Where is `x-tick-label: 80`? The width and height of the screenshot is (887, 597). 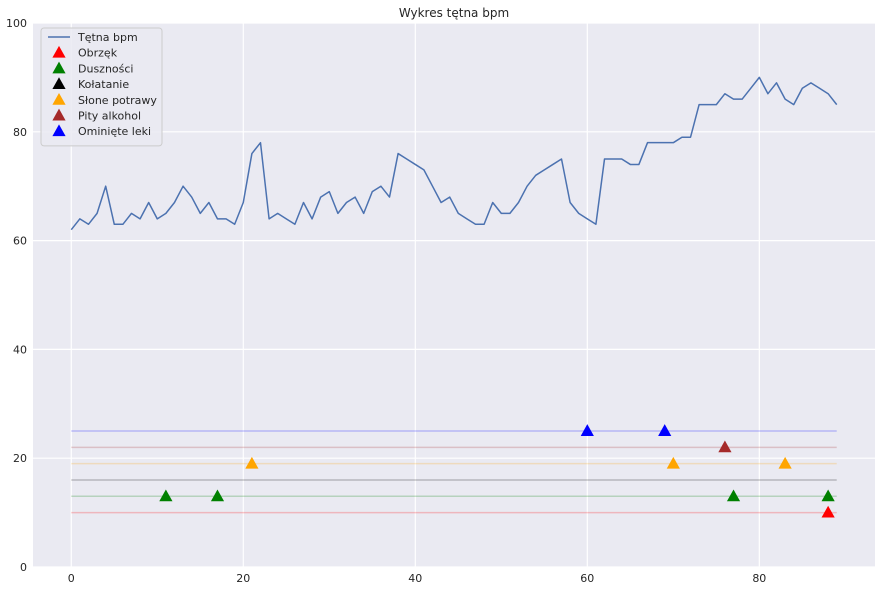 x-tick-label: 80 is located at coordinates (759, 578).